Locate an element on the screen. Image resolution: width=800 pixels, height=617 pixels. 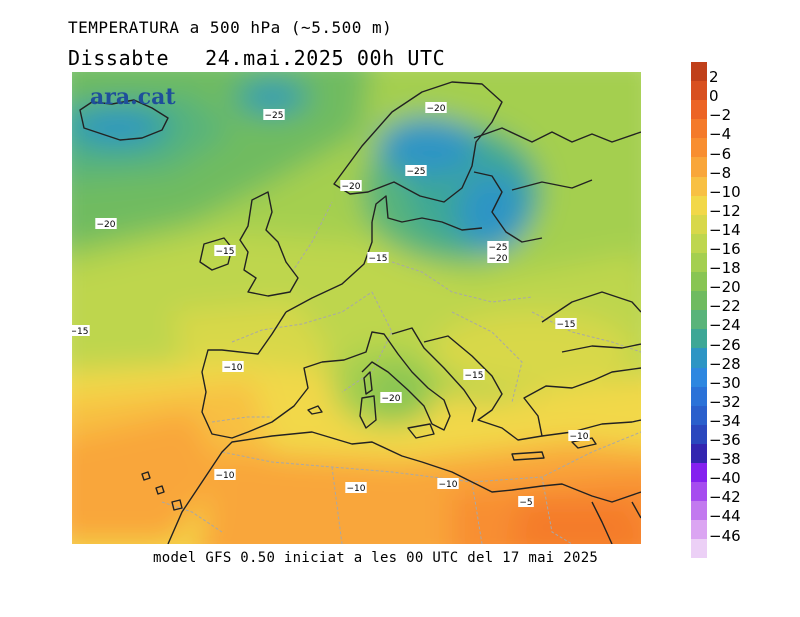
colorbar-label: −38 is located at coordinates (725, 459).